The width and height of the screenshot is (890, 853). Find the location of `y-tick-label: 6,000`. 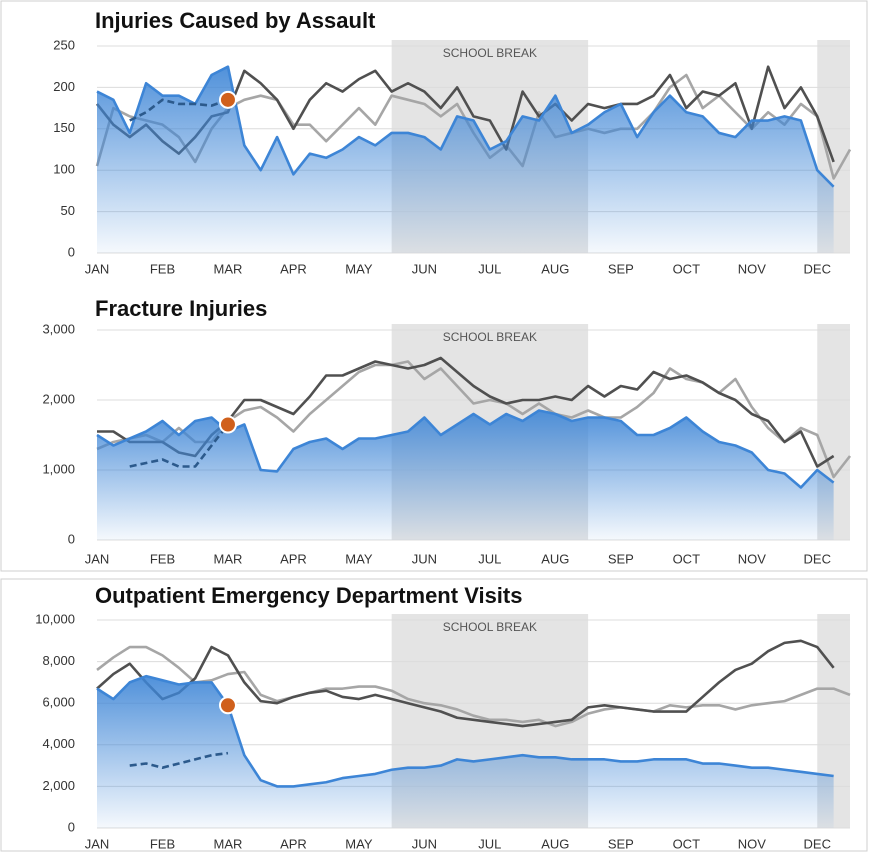

y-tick-label: 6,000 is located at coordinates (58, 702).